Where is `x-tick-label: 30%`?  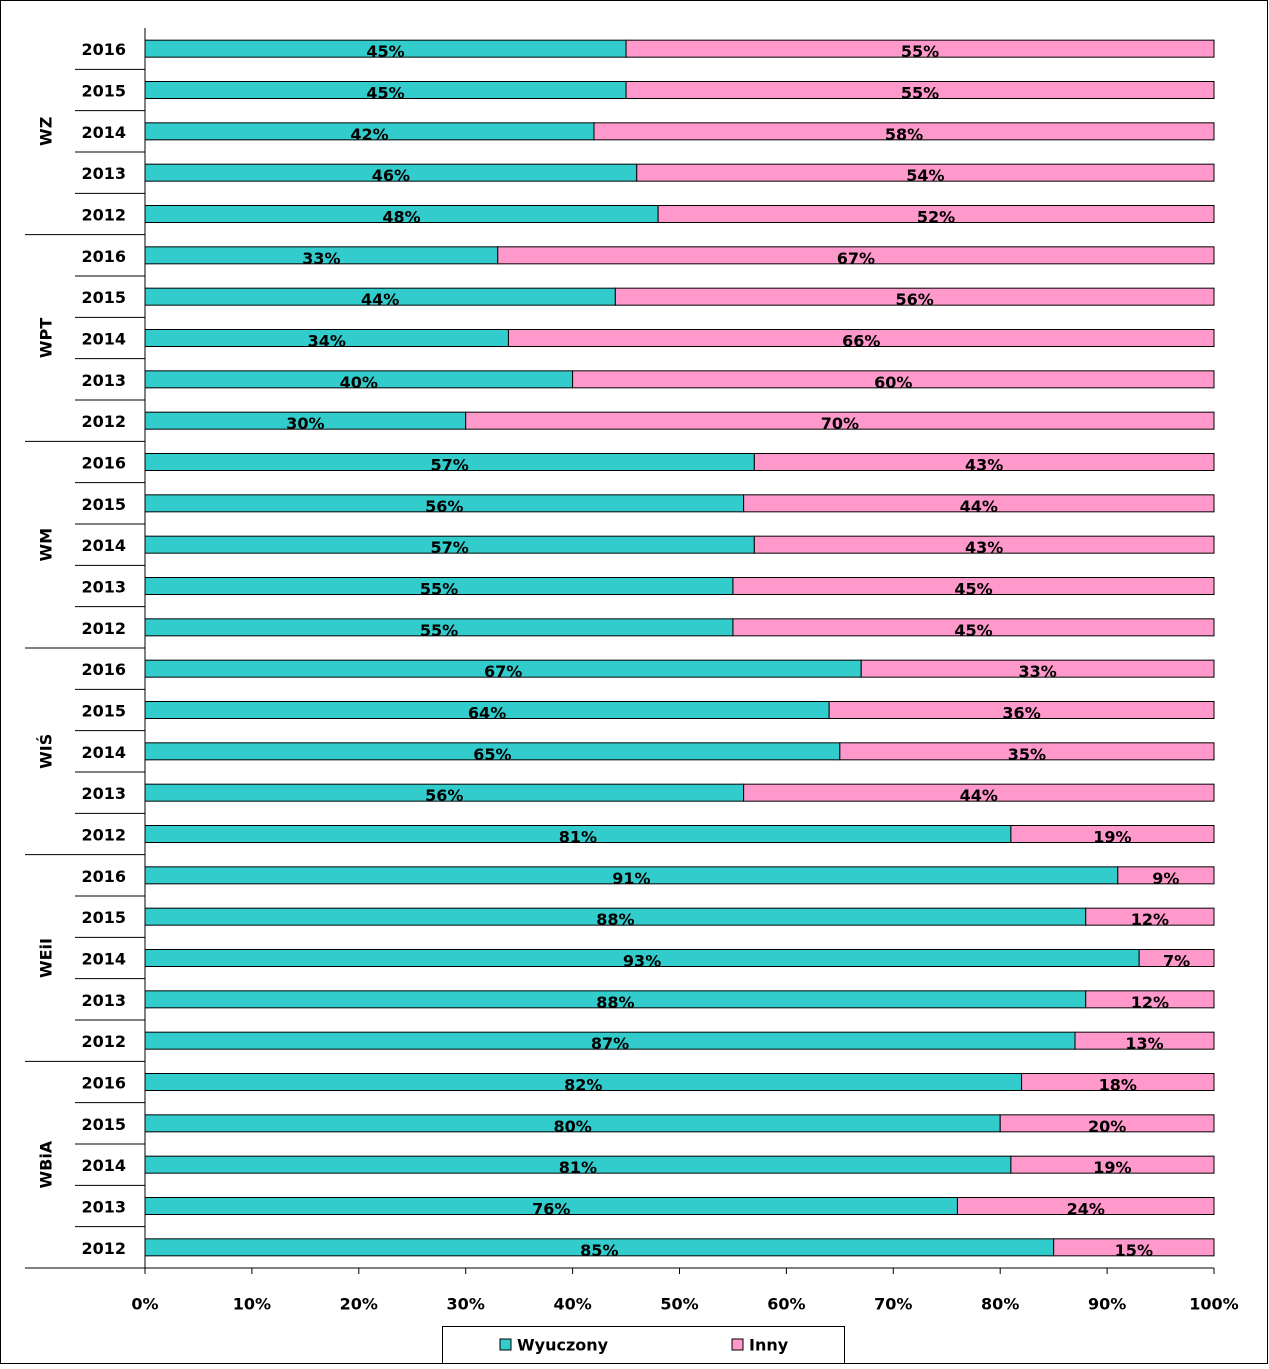
x-tick-label: 30% is located at coordinates (466, 1304).